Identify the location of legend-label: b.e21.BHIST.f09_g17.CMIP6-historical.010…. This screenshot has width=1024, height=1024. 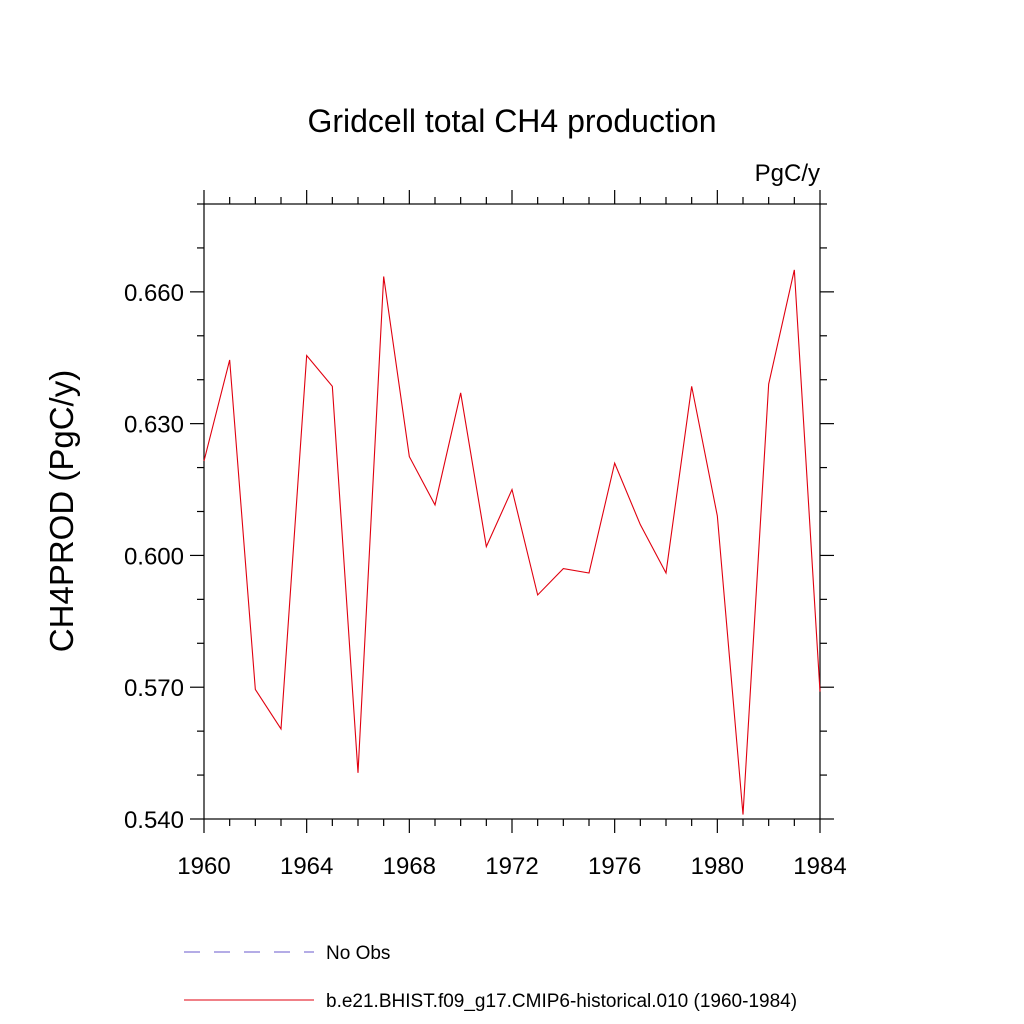
(561, 1001).